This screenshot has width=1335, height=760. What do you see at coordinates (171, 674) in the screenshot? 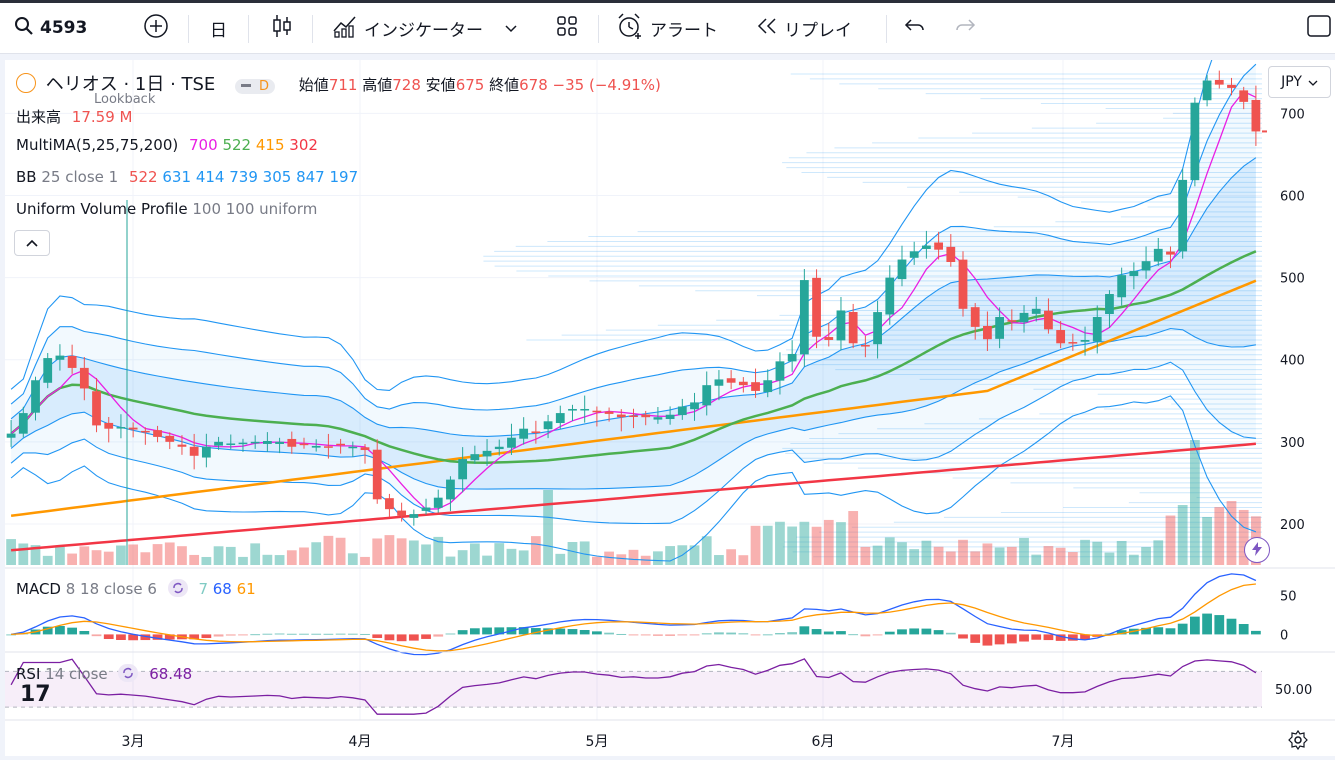
I see `rsi-value: 68.48` at bounding box center [171, 674].